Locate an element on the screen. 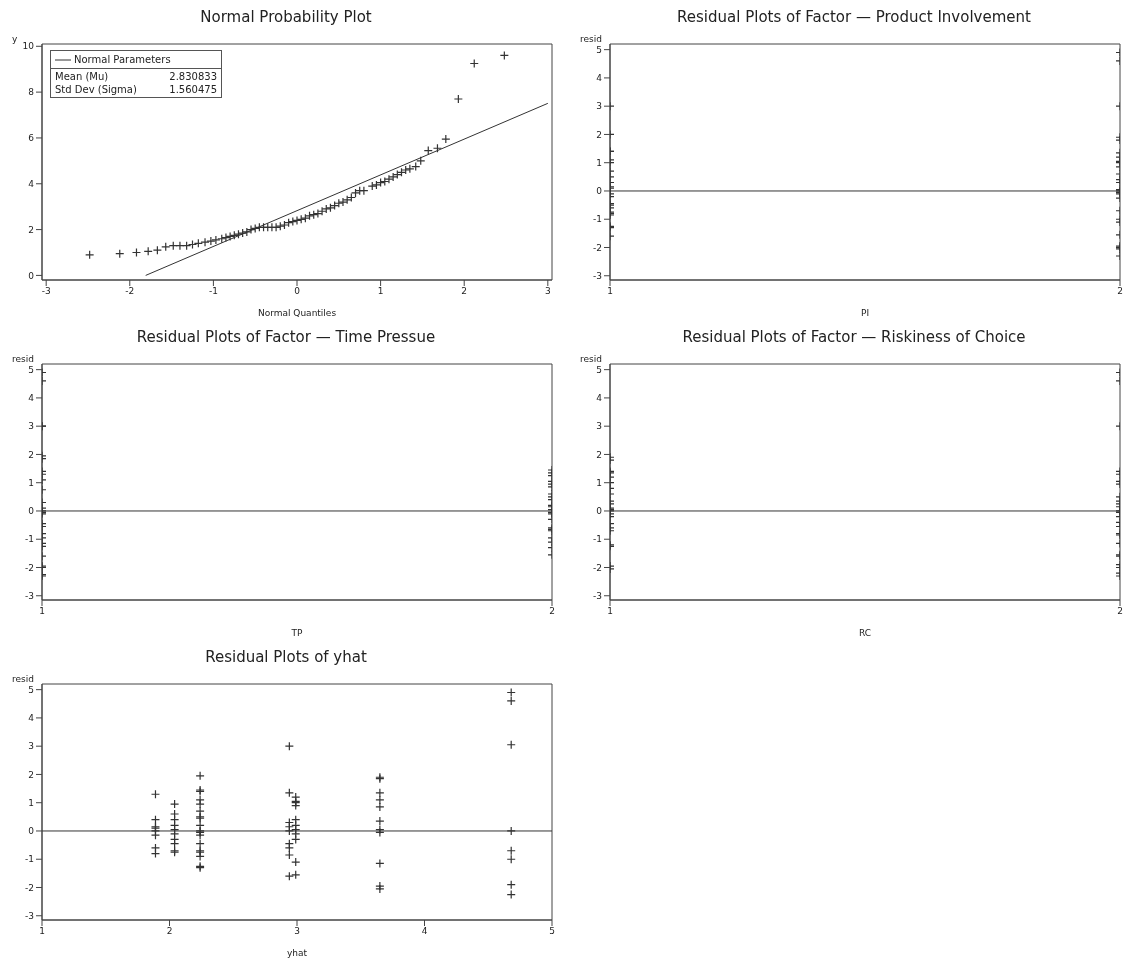 Image resolution: width=1141 pixels, height=971 pixels. y-axis-title: y is located at coordinates (15, 39).